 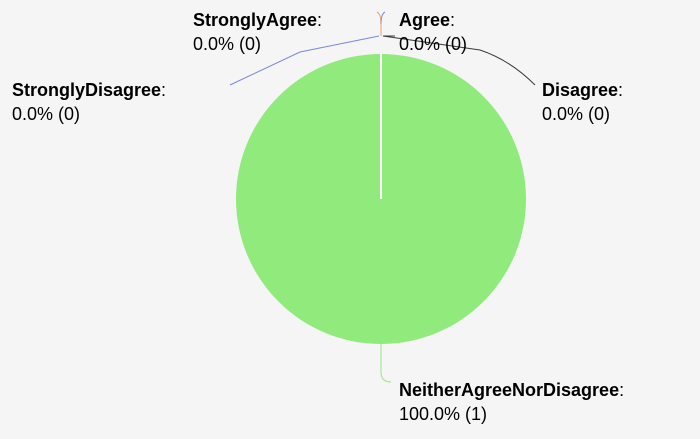 I want to click on label-disagree: Disagree: 0.0% (0), so click(x=583, y=102).